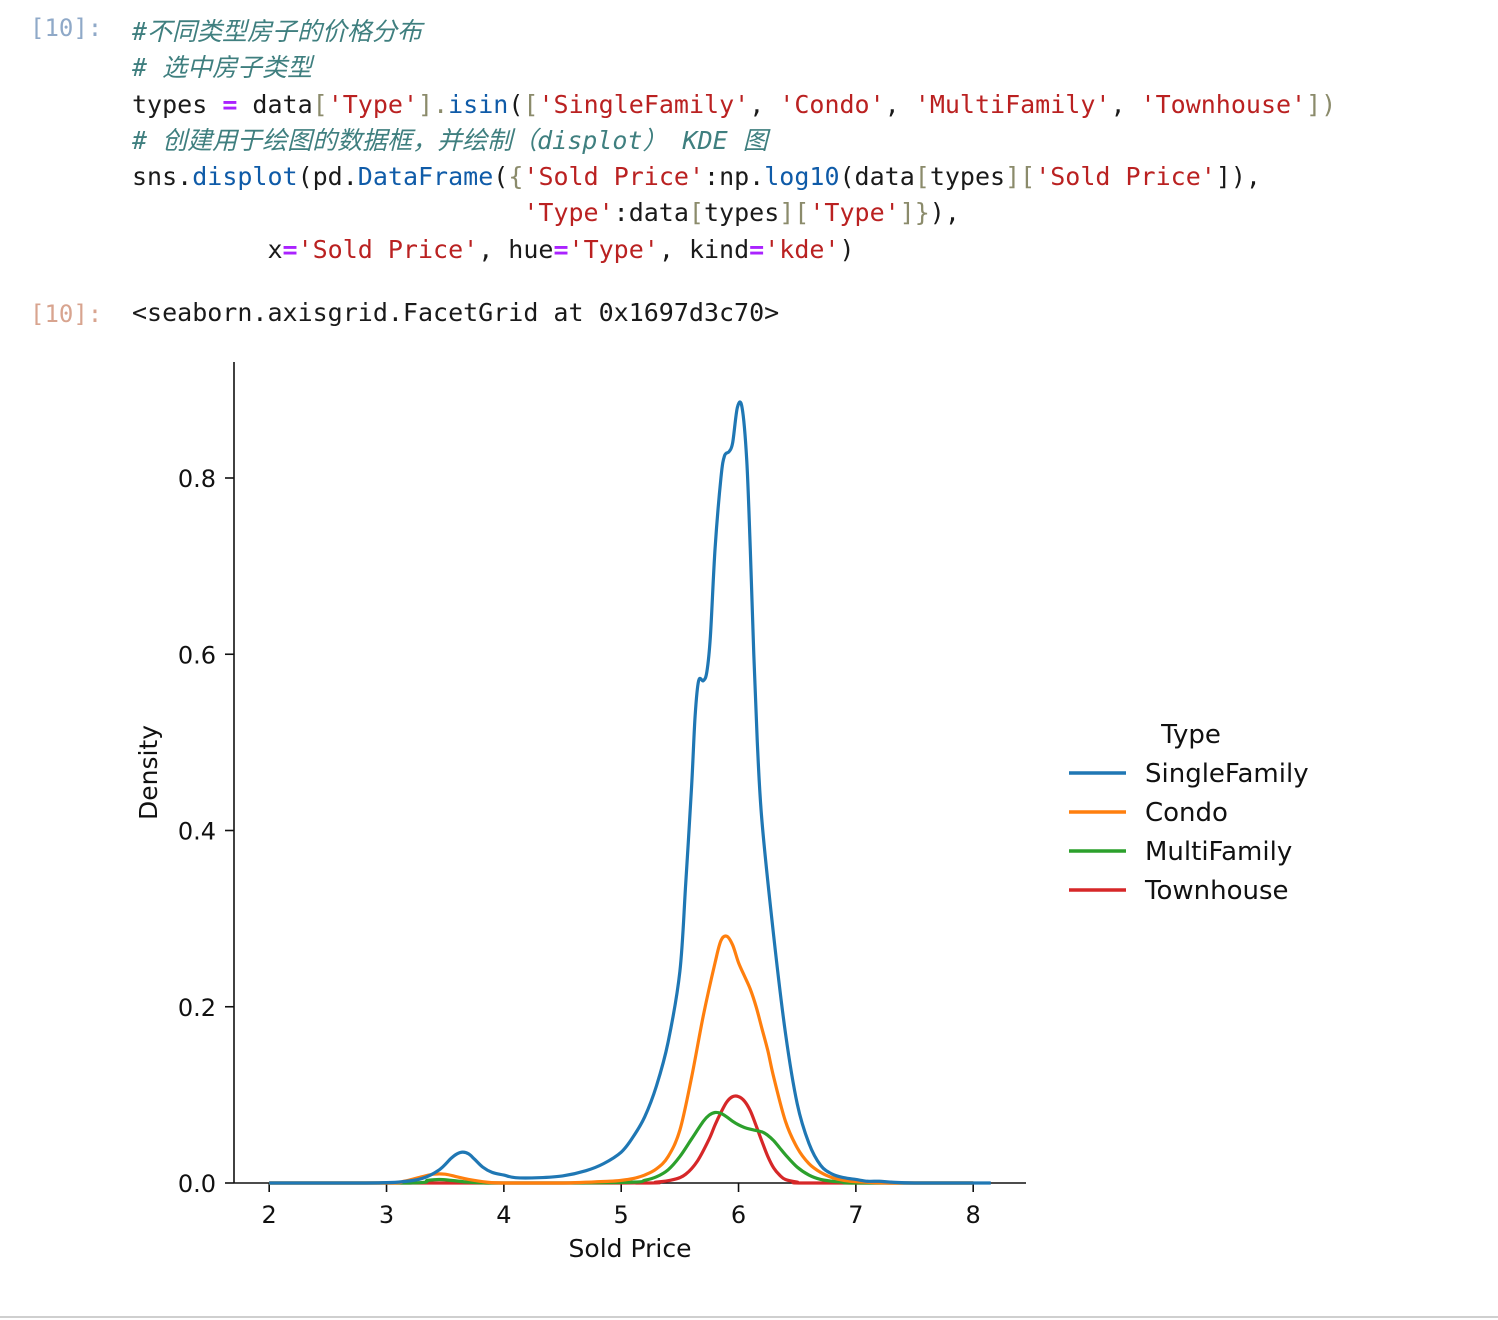  Describe the element at coordinates (197, 832) in the screenshot. I see `y-tick-label: 0.4` at that location.